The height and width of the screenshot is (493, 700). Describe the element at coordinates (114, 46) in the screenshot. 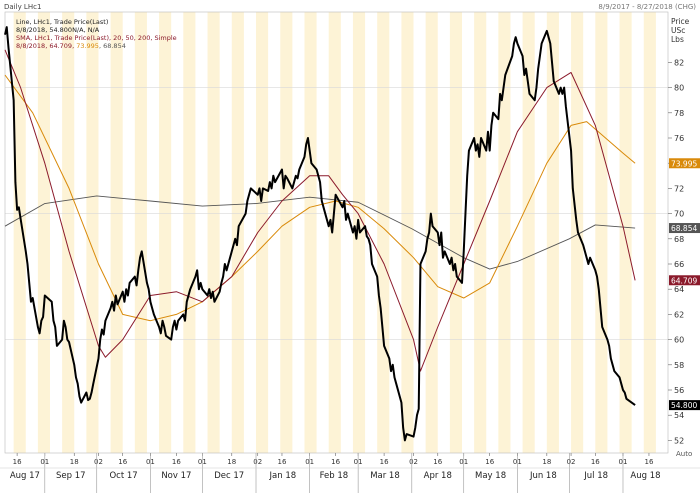

I see `legend-sma200-value: 68.854` at that location.